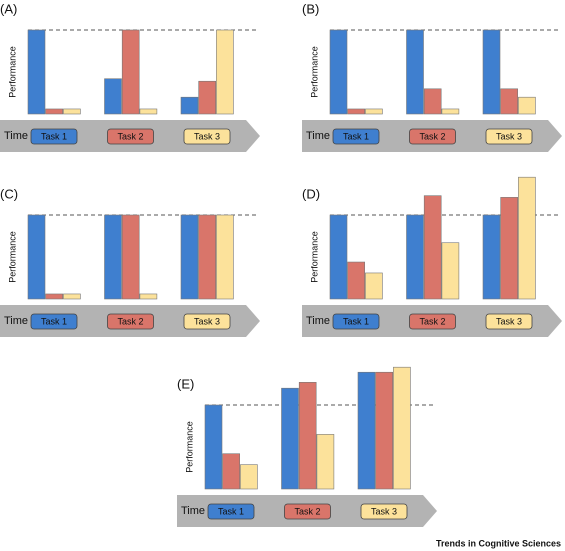 The height and width of the screenshot is (551, 565). I want to click on panel: (C) Performance Time Task 1 Task 2 Task 3, so click(130, 261).